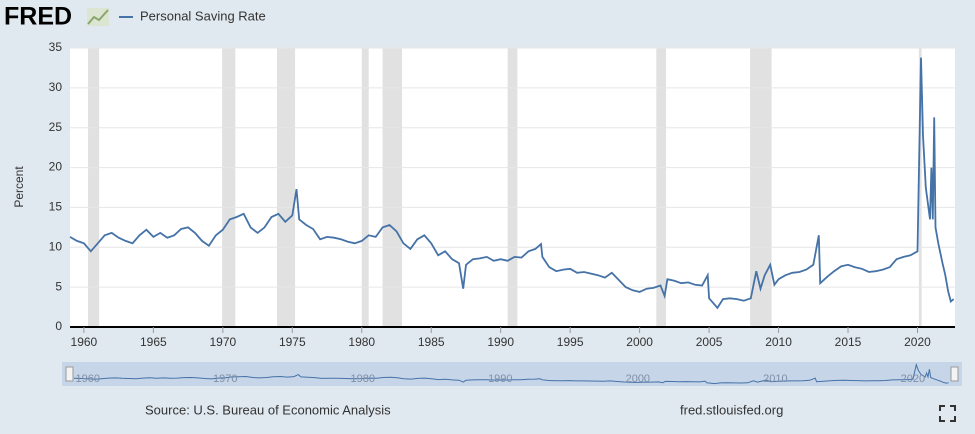  What do you see at coordinates (638, 379) in the screenshot?
I see `navigator-tick-label: 2000` at bounding box center [638, 379].